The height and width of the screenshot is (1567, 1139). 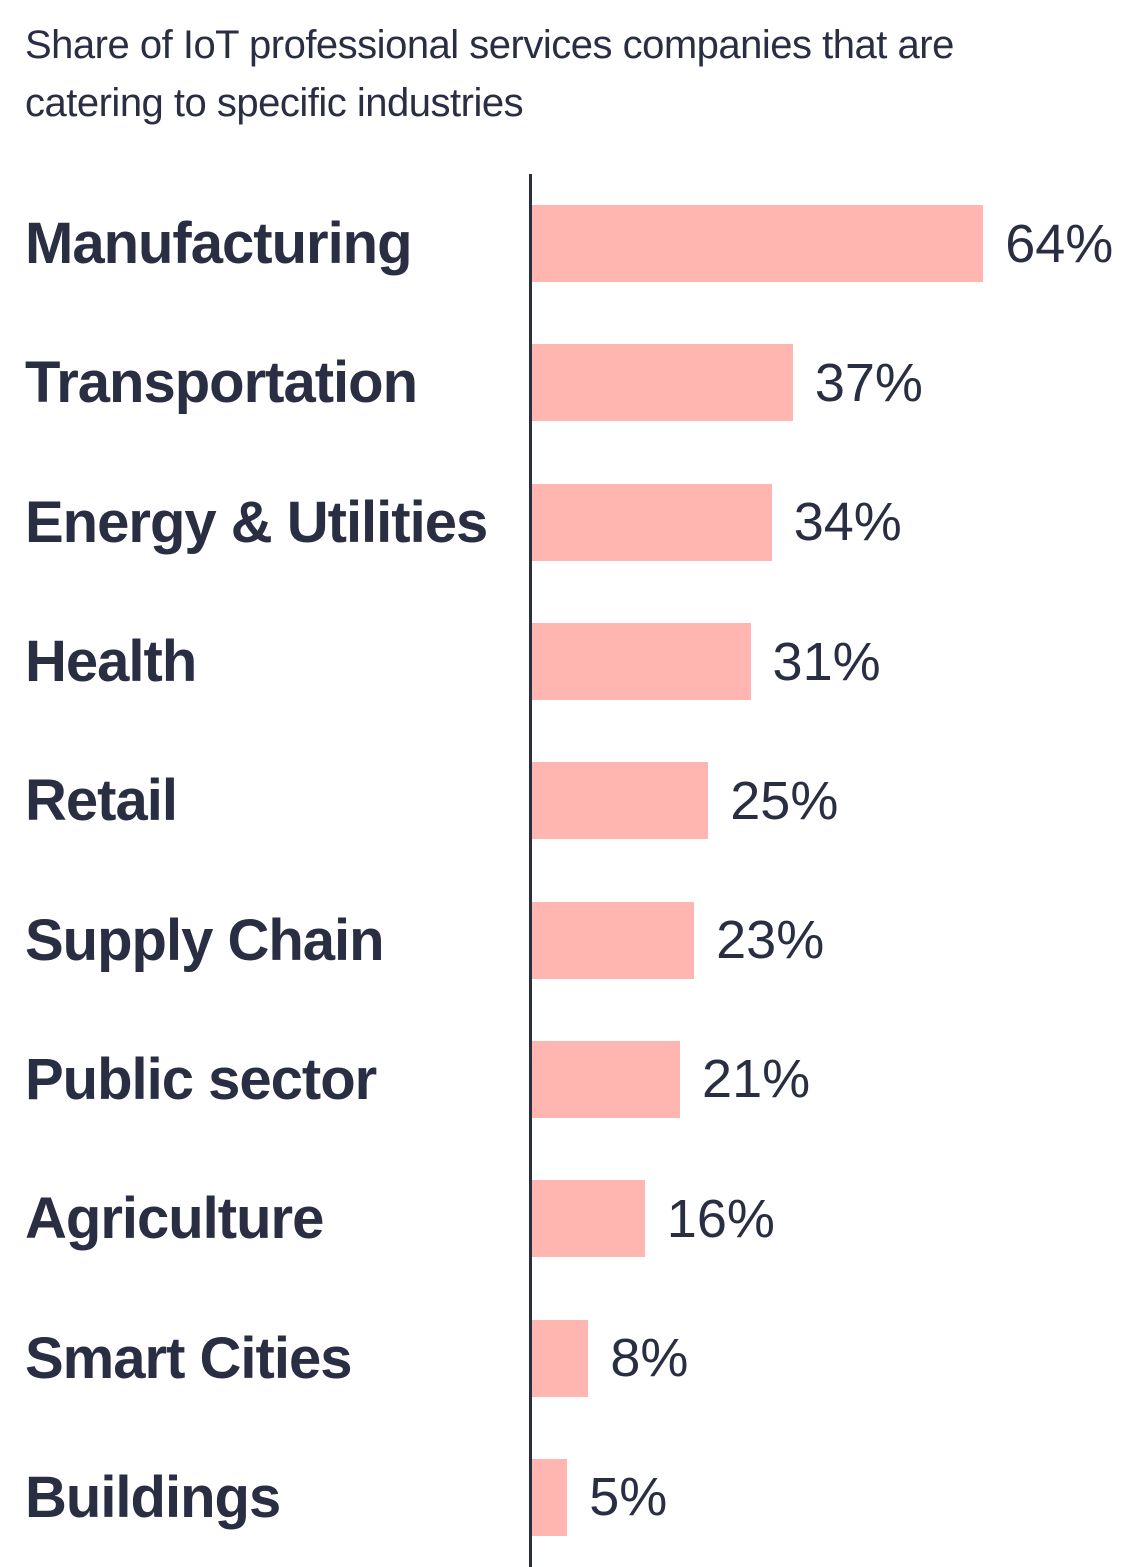 I want to click on axis-line, so click(x=530, y=870).